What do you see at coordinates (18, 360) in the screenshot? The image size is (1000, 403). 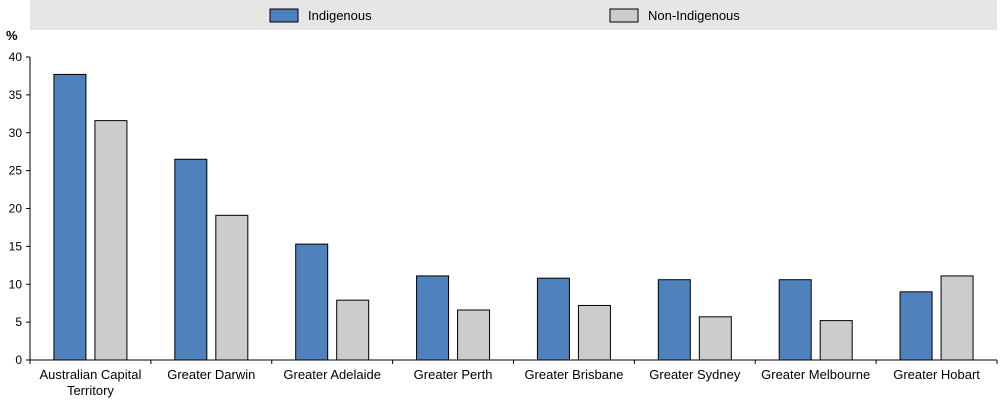 I see `y-tick-label: 0` at bounding box center [18, 360].